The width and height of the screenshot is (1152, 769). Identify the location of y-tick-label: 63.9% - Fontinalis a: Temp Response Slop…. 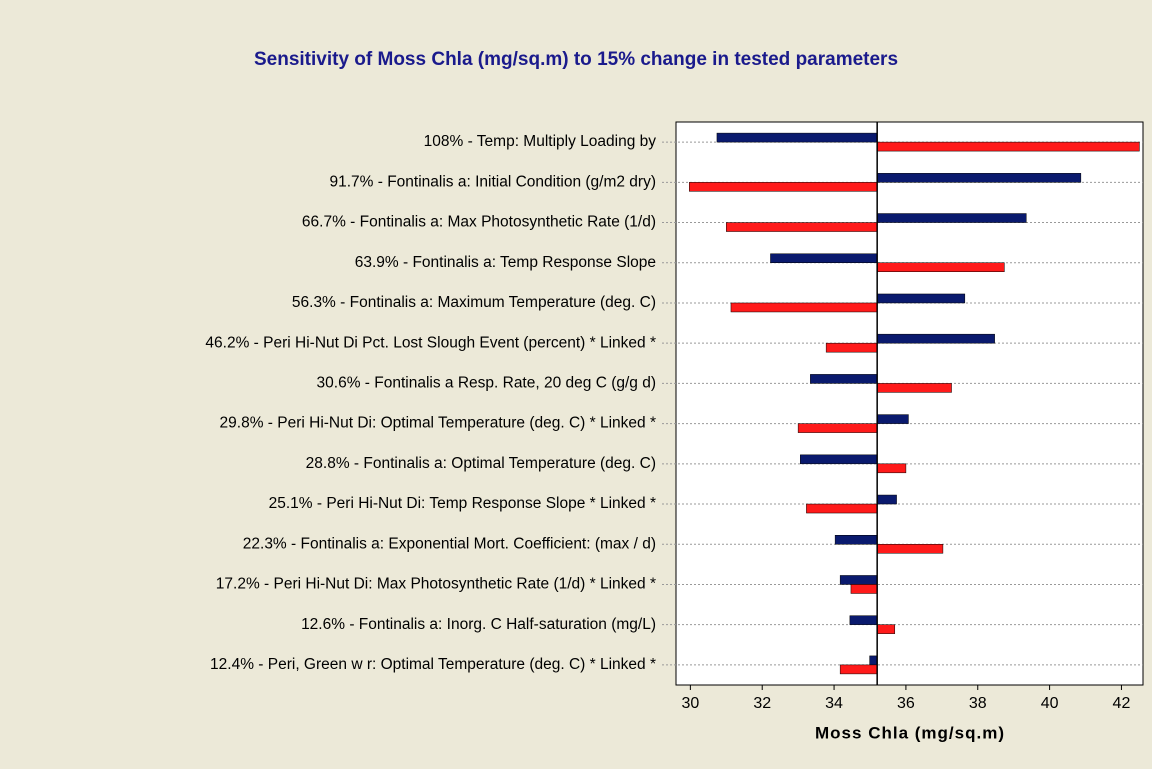
(505, 262).